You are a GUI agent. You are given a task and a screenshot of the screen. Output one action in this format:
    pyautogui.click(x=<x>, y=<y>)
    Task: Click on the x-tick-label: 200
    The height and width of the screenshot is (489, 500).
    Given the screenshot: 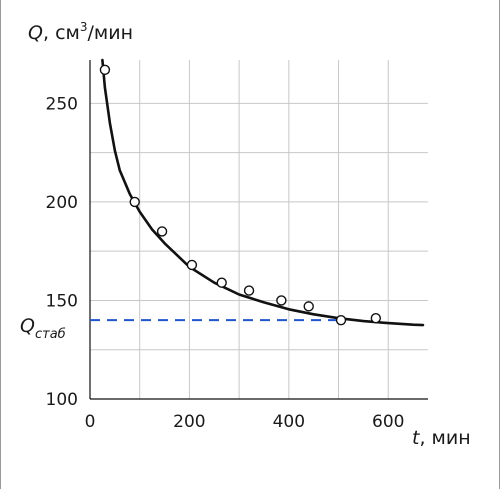 What is the action you would take?
    pyautogui.click(x=189, y=422)
    